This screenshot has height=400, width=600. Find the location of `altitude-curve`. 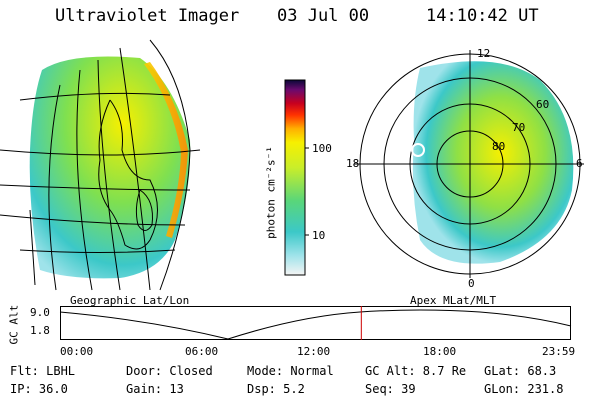

altitude-curve is located at coordinates (315, 324).